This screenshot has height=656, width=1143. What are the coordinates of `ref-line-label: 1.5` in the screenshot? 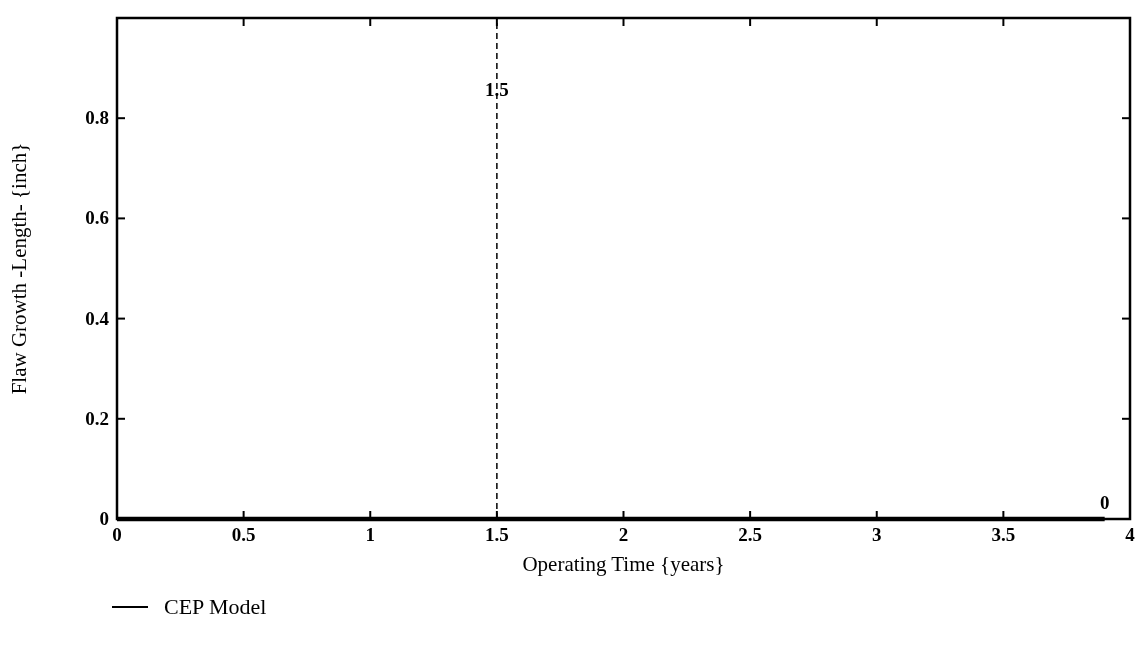 It's located at (497, 89).